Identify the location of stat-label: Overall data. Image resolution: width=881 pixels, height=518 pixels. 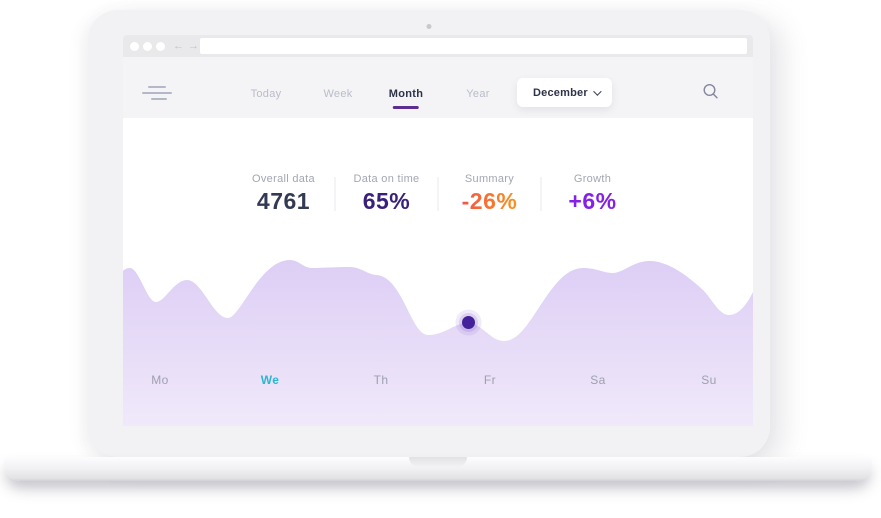
(283, 179).